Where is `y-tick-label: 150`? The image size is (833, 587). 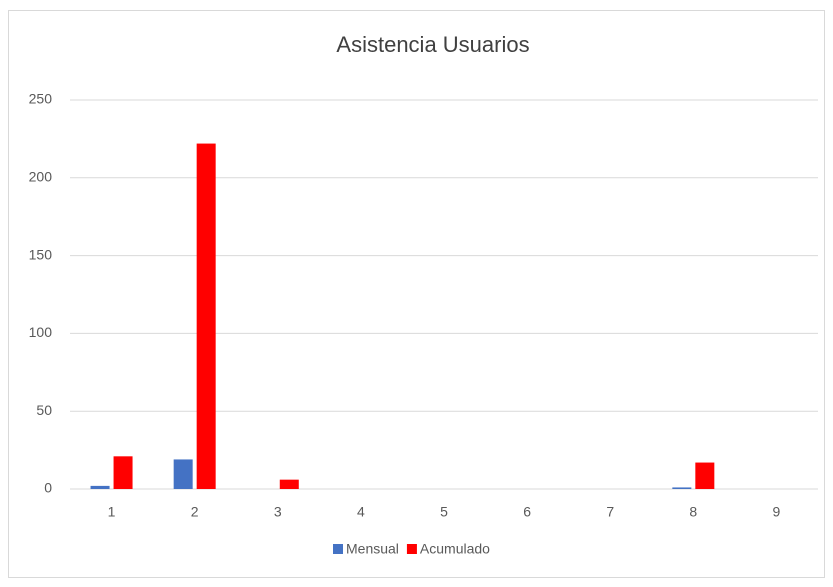
y-tick-label: 150 is located at coordinates (41, 254).